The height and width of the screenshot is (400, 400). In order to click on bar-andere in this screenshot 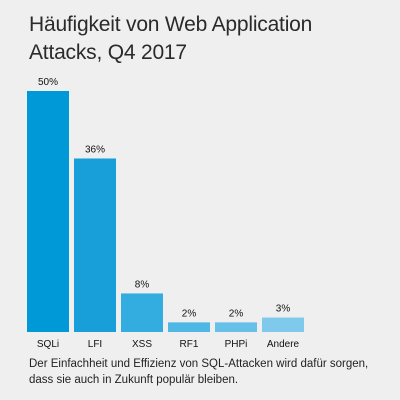, I will do `click(283, 324)`.